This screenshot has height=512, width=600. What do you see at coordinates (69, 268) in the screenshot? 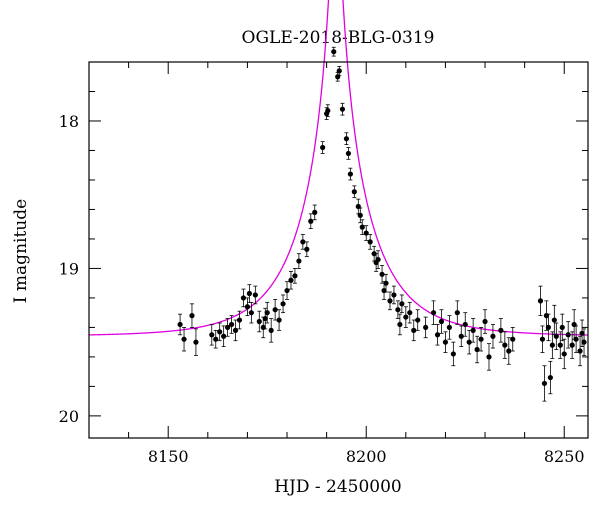
I see `y-tick-label: 19` at bounding box center [69, 268].